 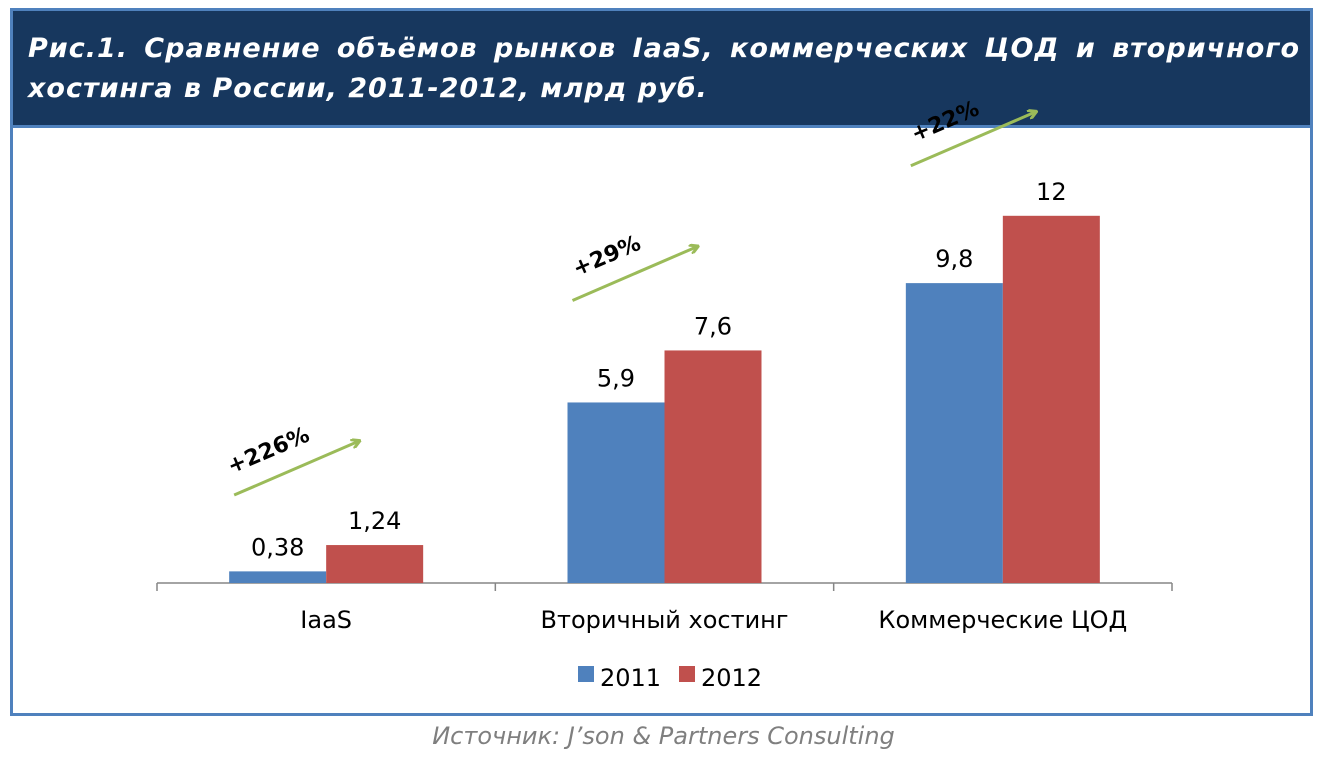 What do you see at coordinates (954, 259) in the screenshot?
I see `data-label: 9,8` at bounding box center [954, 259].